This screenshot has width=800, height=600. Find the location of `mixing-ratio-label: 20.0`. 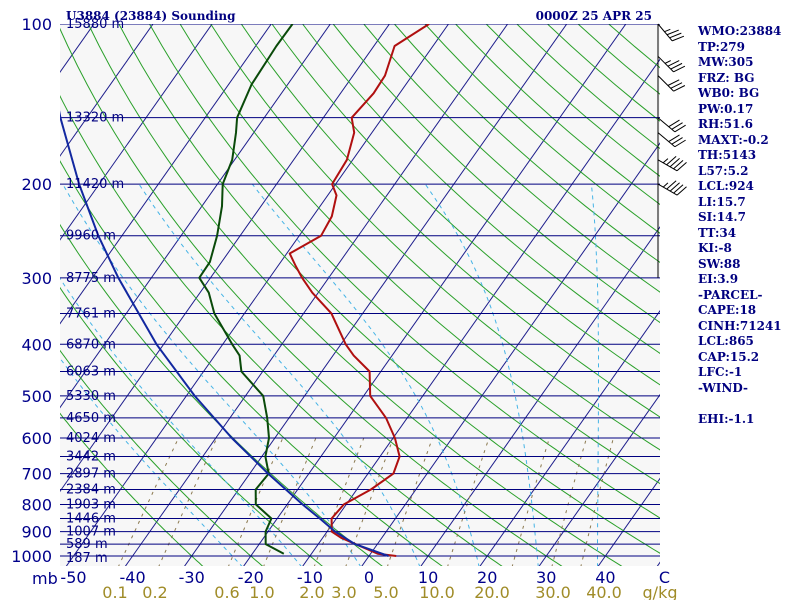

mixing-ratio-label: 20.0 is located at coordinates (492, 591).